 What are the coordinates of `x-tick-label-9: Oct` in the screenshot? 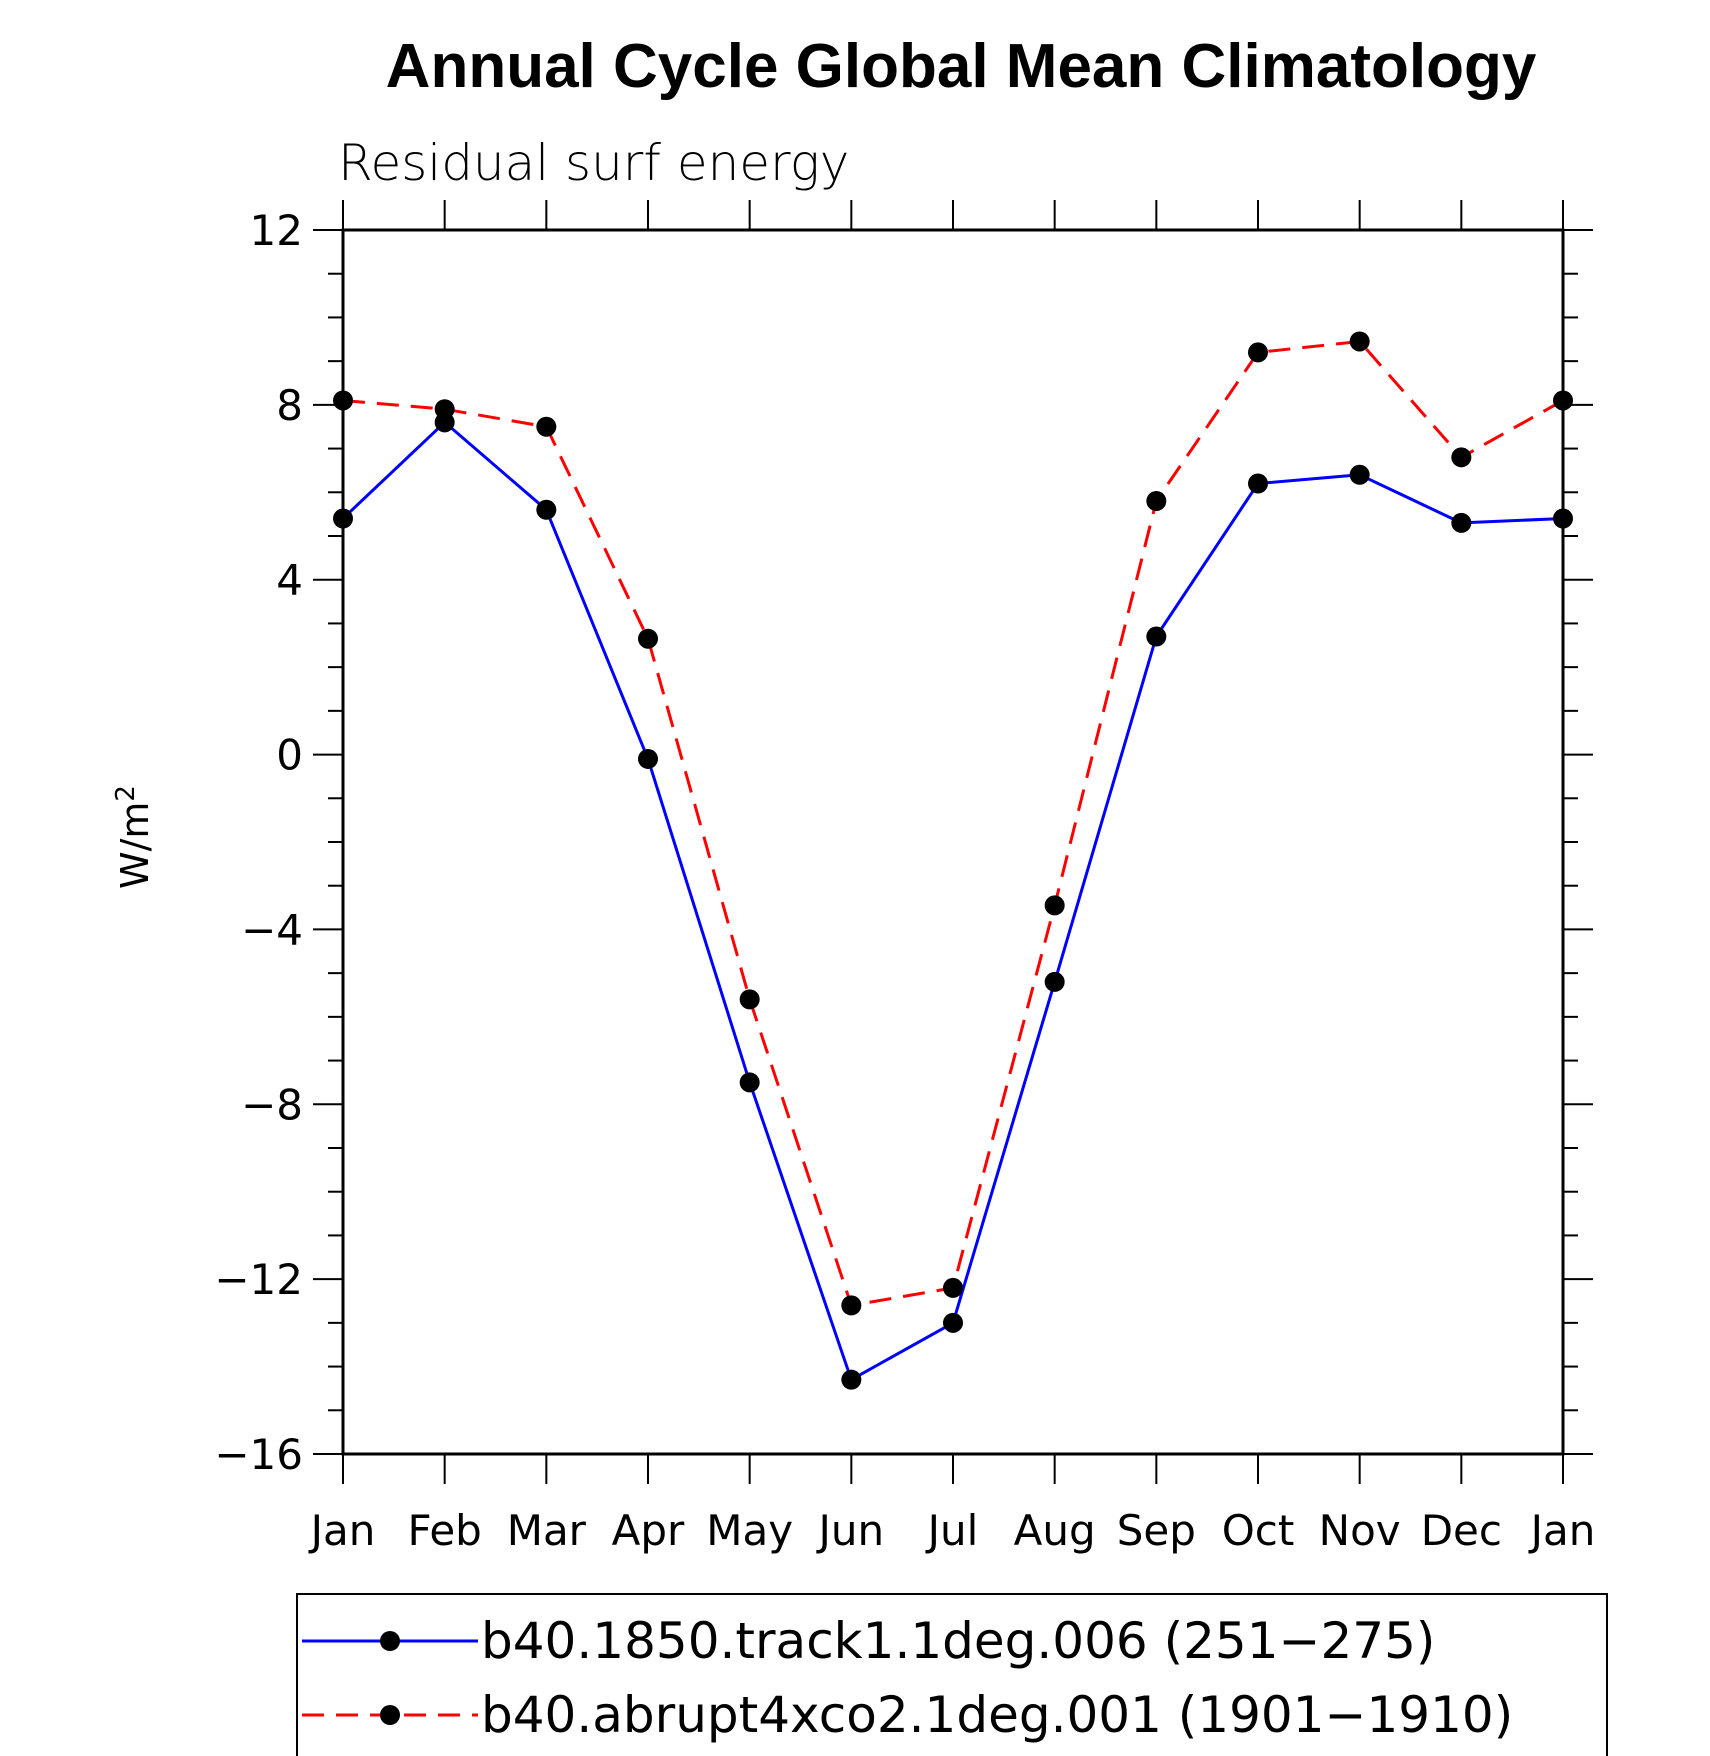 It's located at (1258, 1530).